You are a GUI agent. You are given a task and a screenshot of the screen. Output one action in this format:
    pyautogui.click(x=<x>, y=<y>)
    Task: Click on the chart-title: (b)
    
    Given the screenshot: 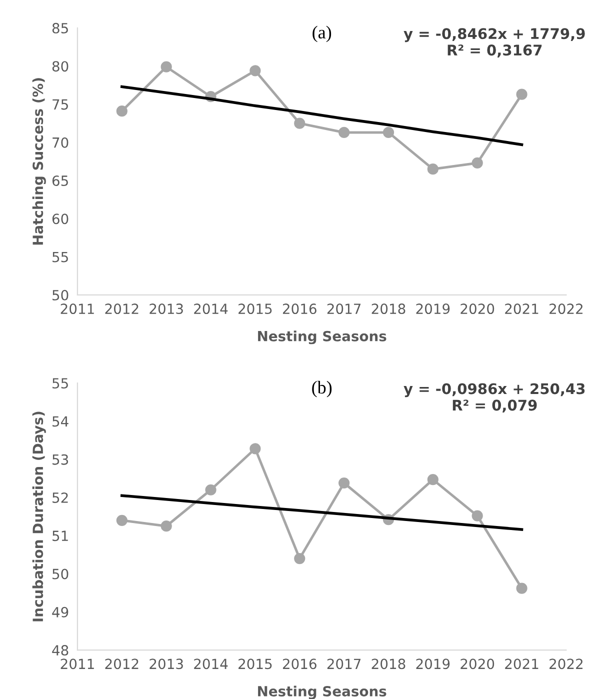 What is the action you would take?
    pyautogui.click(x=322, y=389)
    